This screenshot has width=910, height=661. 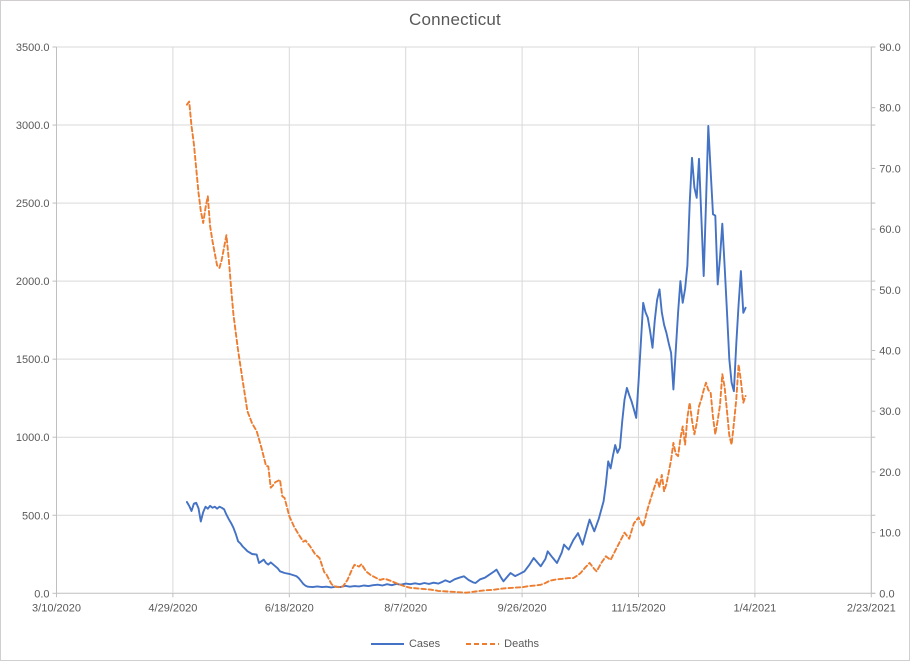 I want to click on left-axis-tick-label: 500.0, so click(x=36, y=516).